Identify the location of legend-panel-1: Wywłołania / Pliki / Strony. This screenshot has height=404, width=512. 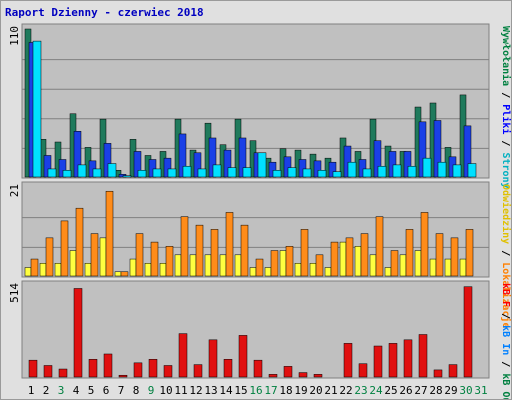
(505, 107).